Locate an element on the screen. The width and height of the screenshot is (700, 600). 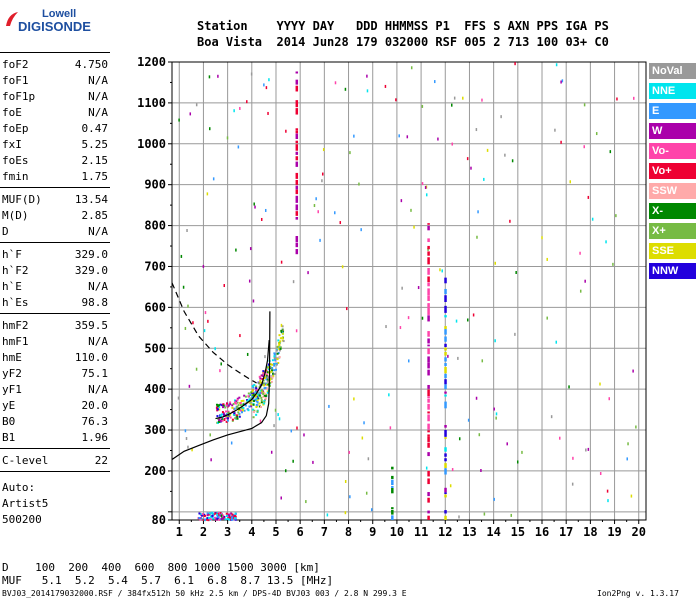
param-name: B0 is located at coordinates (9, 421).